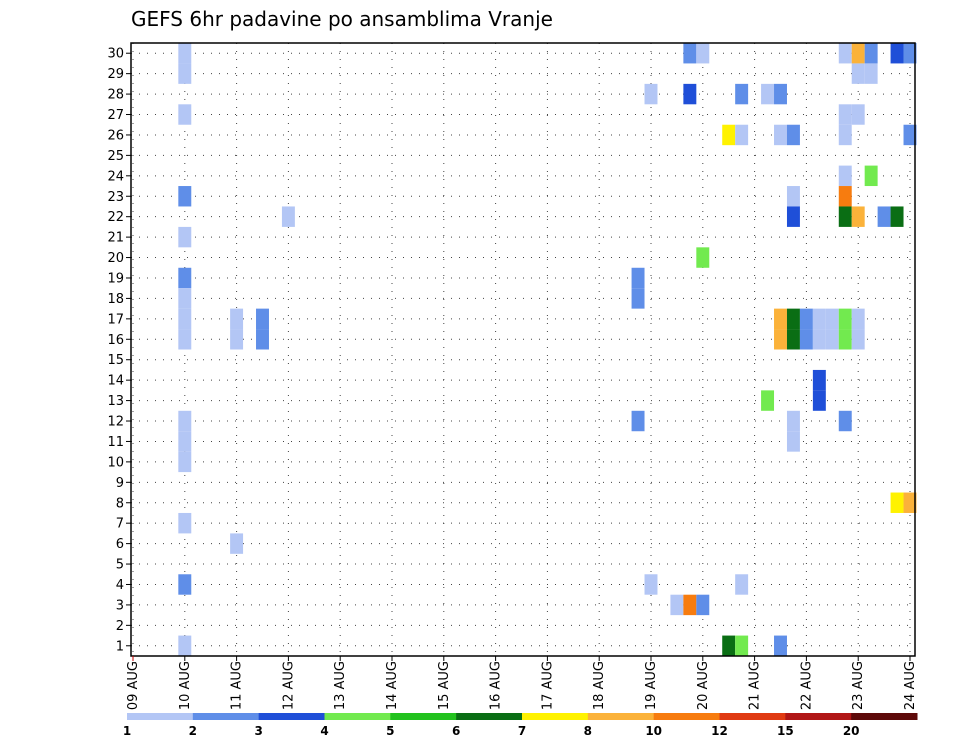 Image resolution: width=960 pixels, height=742 pixels. What do you see at coordinates (115, 135) in the screenshot?
I see `y-tick-label: 26` at bounding box center [115, 135].